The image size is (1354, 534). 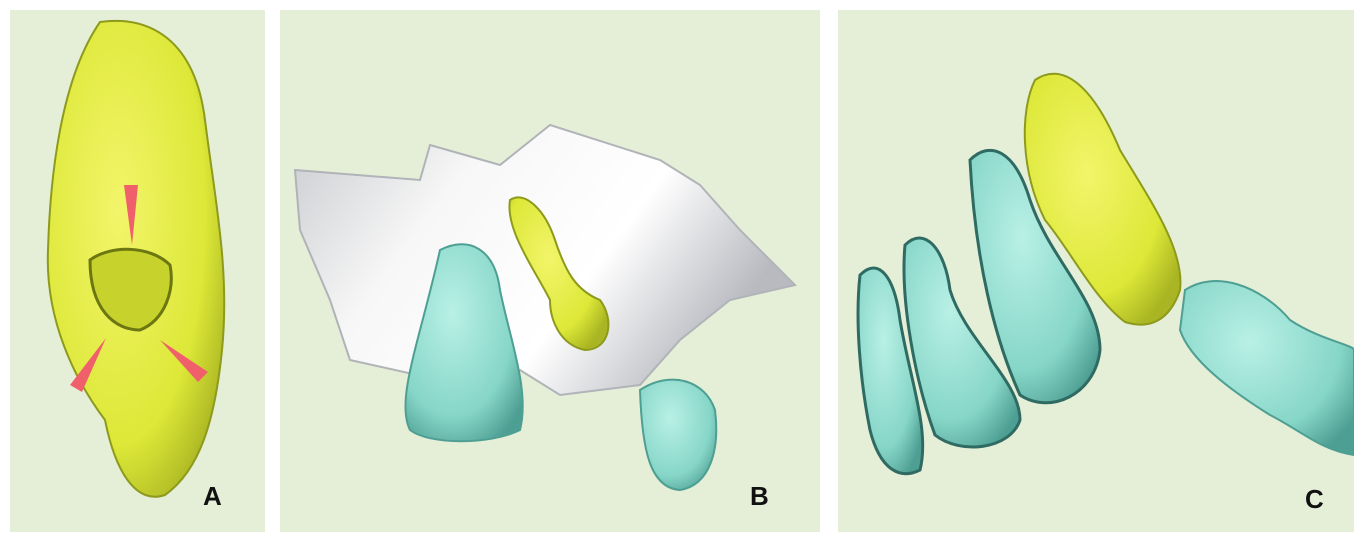 What do you see at coordinates (759, 496) in the screenshot?
I see `panel-label: B` at bounding box center [759, 496].